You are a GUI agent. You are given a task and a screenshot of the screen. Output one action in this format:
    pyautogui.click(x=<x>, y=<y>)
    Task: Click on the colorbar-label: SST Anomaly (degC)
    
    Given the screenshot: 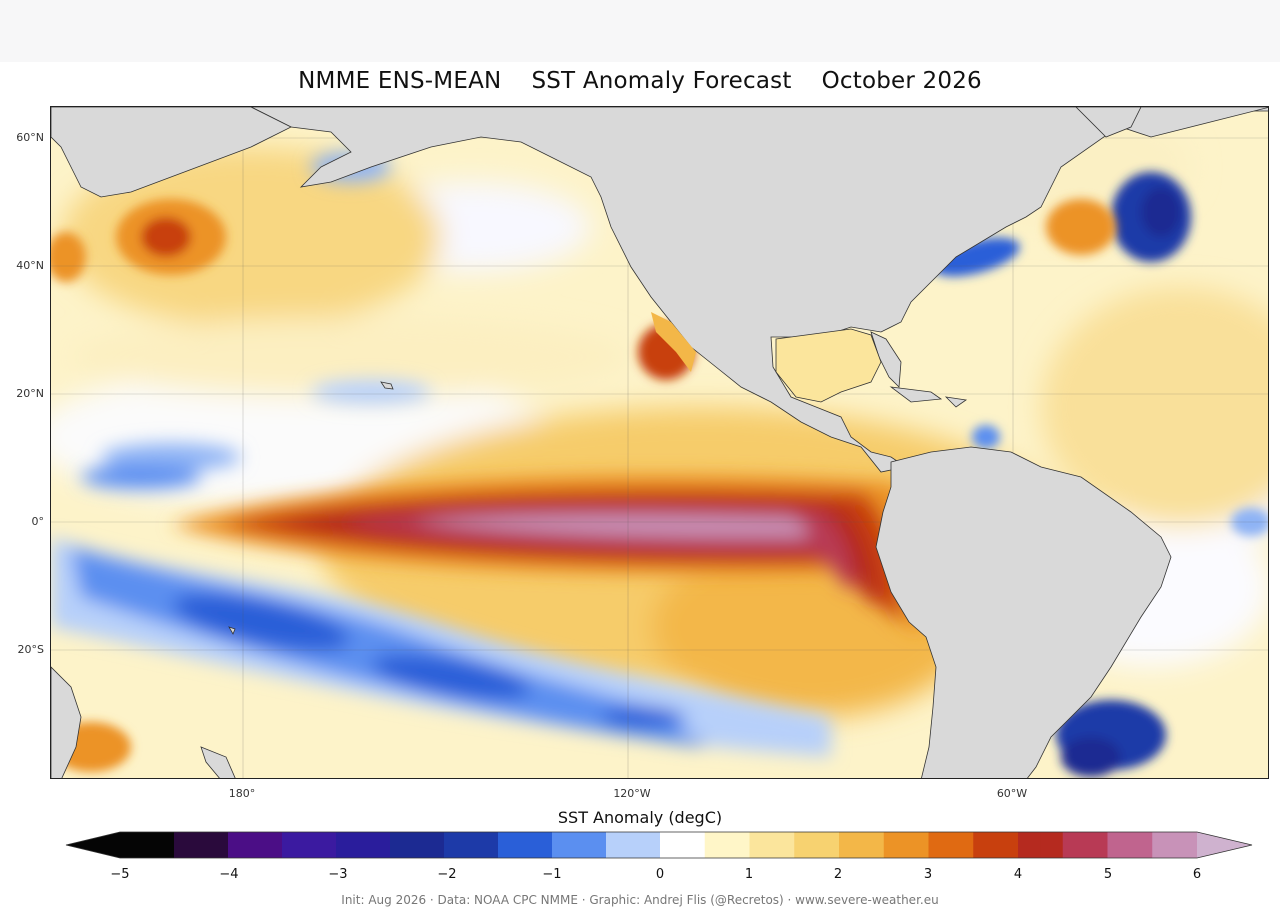 What is the action you would take?
    pyautogui.click(x=640, y=817)
    